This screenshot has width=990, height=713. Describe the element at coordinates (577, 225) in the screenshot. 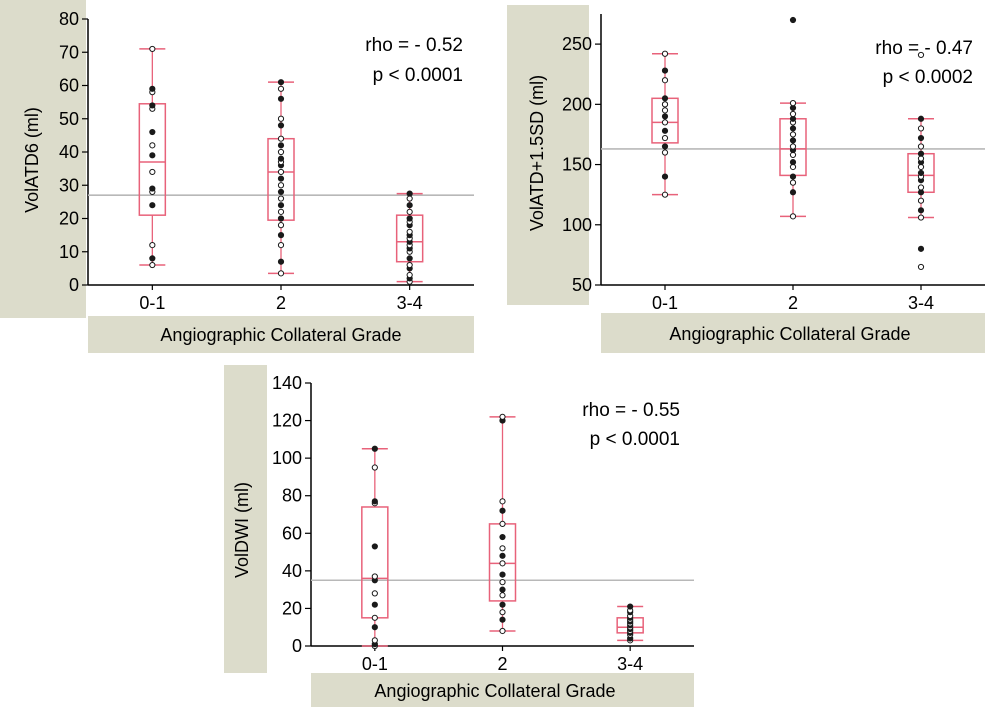

I see `y-tick-label: 100` at that location.